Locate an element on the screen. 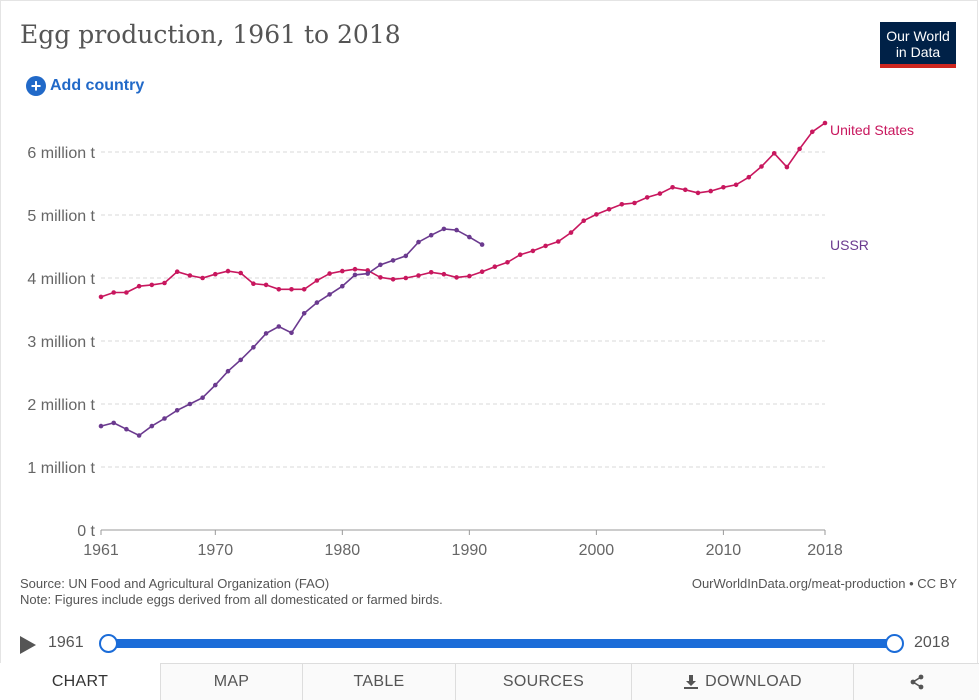 The image size is (979, 700). logo-line-1: Our World is located at coordinates (918, 36).